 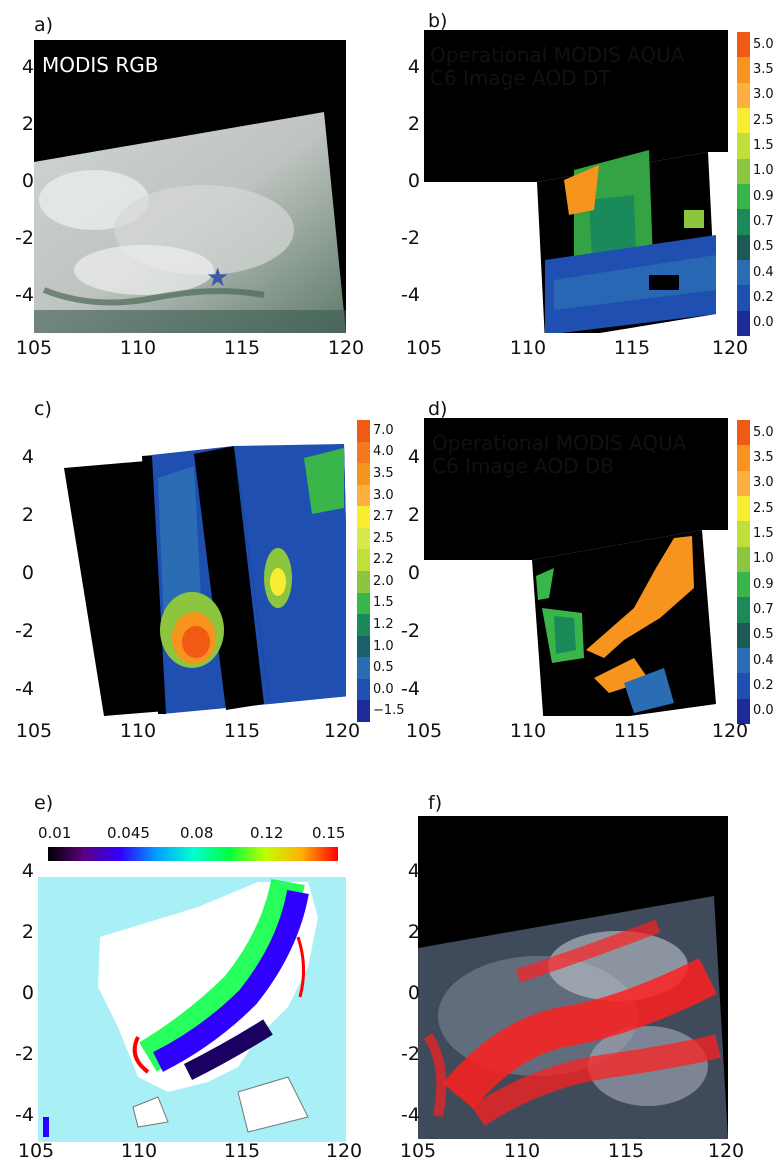 What do you see at coordinates (573, 1017) in the screenshot?
I see `fire-overlay-image` at bounding box center [573, 1017].